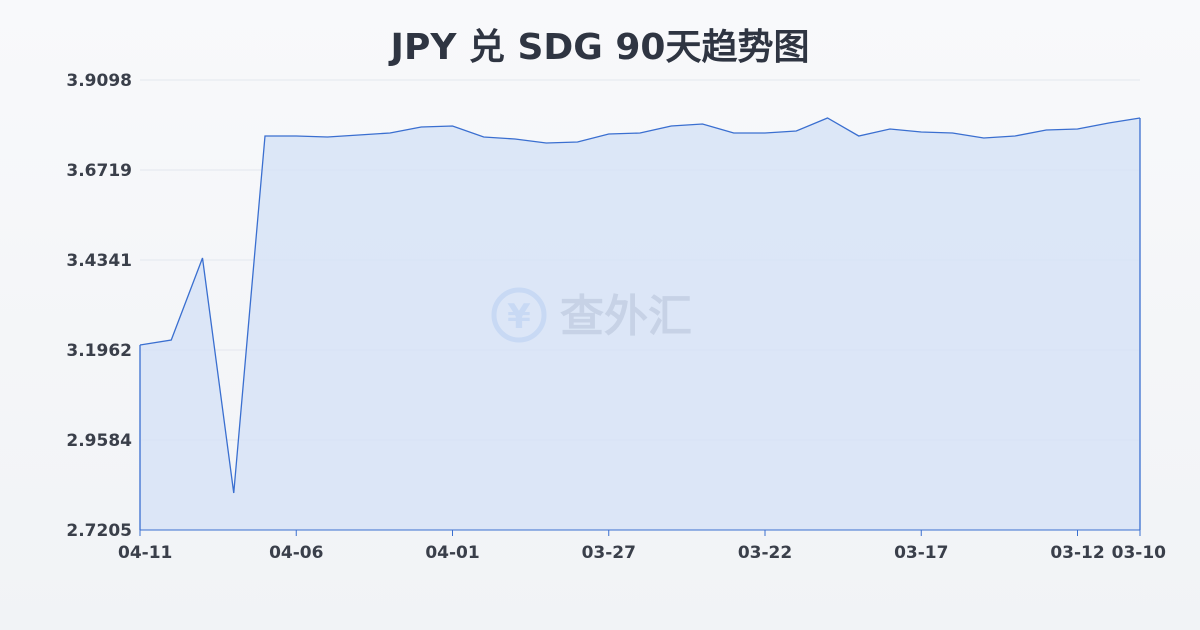  I want to click on x-tick-label: 03-12, so click(1077, 553).